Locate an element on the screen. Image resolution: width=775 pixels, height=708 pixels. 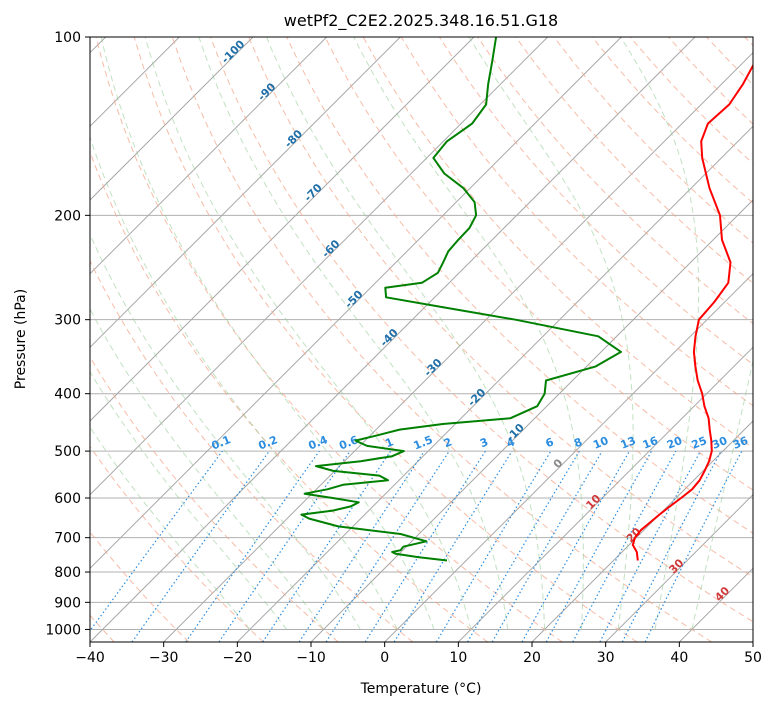
mixing-ratio-label: 8 is located at coordinates (578, 442).